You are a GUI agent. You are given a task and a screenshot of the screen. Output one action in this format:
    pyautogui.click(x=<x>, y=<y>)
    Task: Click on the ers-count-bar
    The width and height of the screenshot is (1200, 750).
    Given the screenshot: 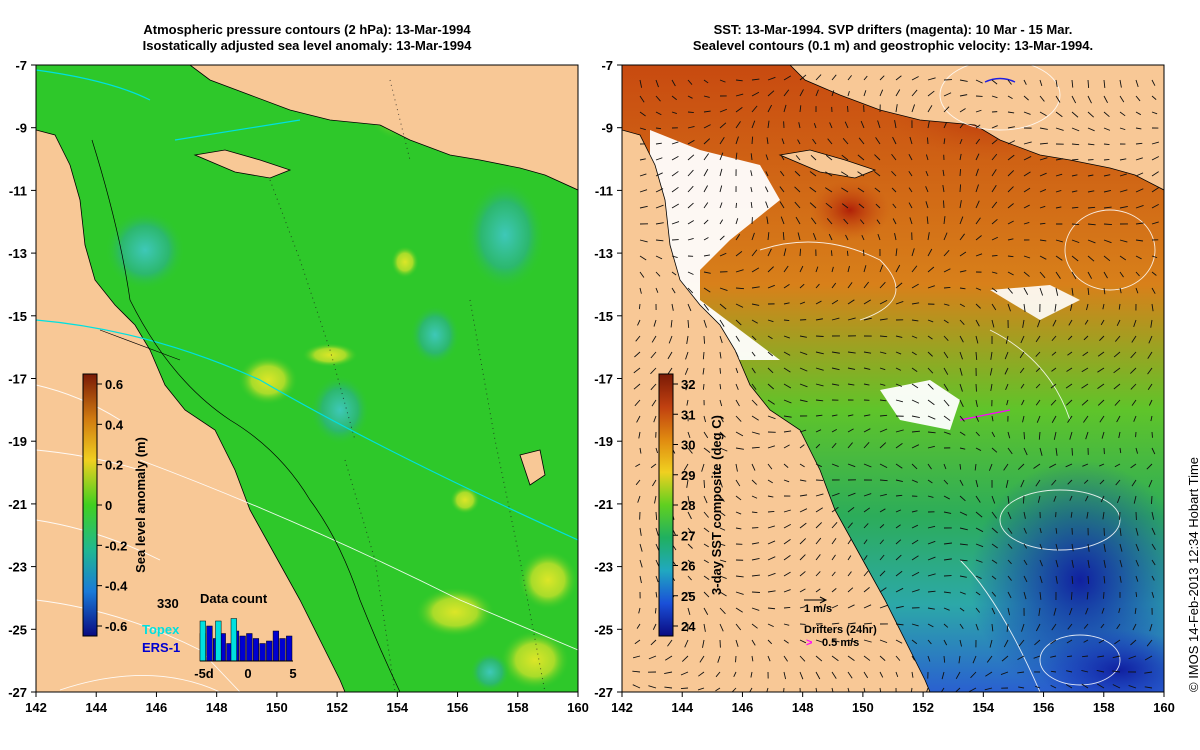 What is the action you would take?
    pyautogui.click(x=262, y=652)
    